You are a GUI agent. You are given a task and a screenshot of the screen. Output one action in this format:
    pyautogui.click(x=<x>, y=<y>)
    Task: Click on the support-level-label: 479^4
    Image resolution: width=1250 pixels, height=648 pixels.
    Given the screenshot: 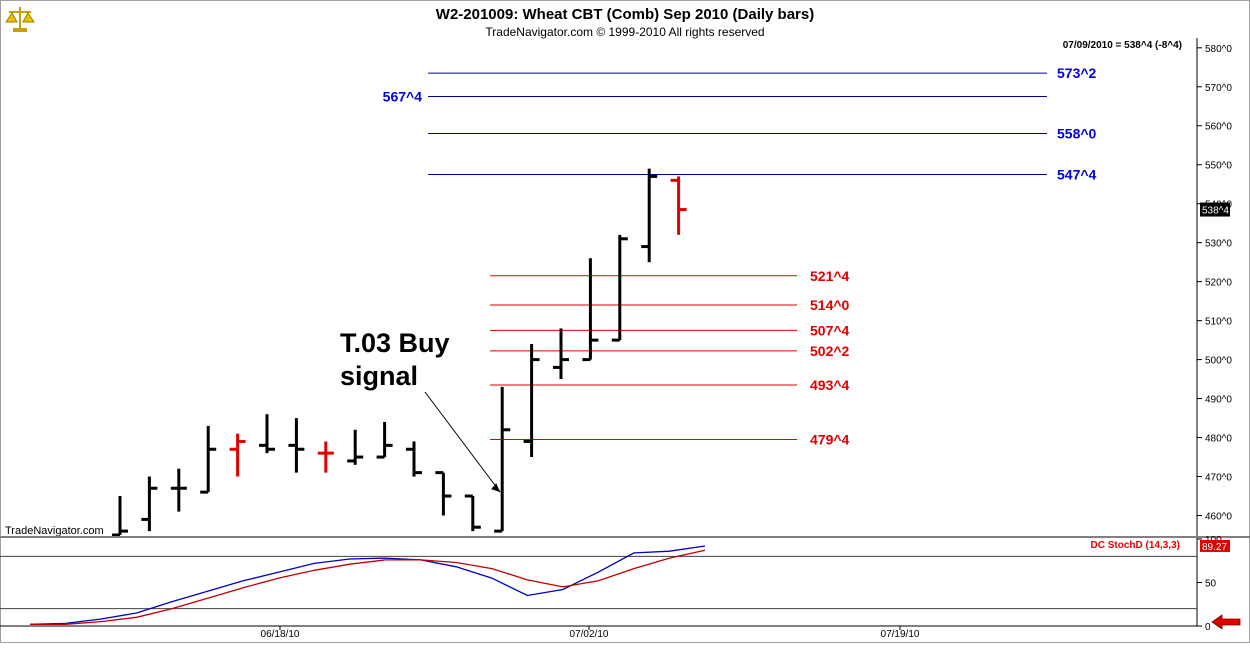 What is the action you would take?
    pyautogui.click(x=830, y=440)
    